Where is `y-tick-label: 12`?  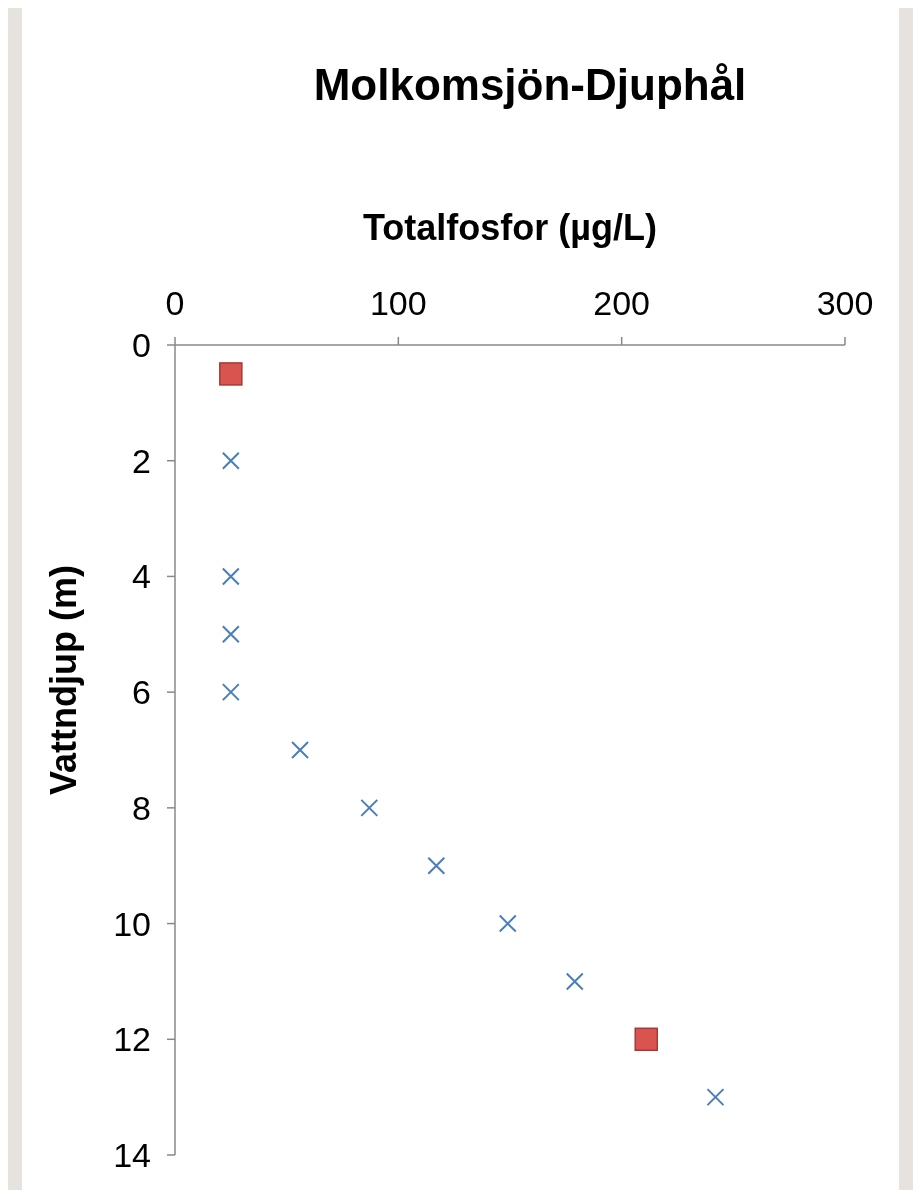 y-tick-label: 12 is located at coordinates (132, 1039).